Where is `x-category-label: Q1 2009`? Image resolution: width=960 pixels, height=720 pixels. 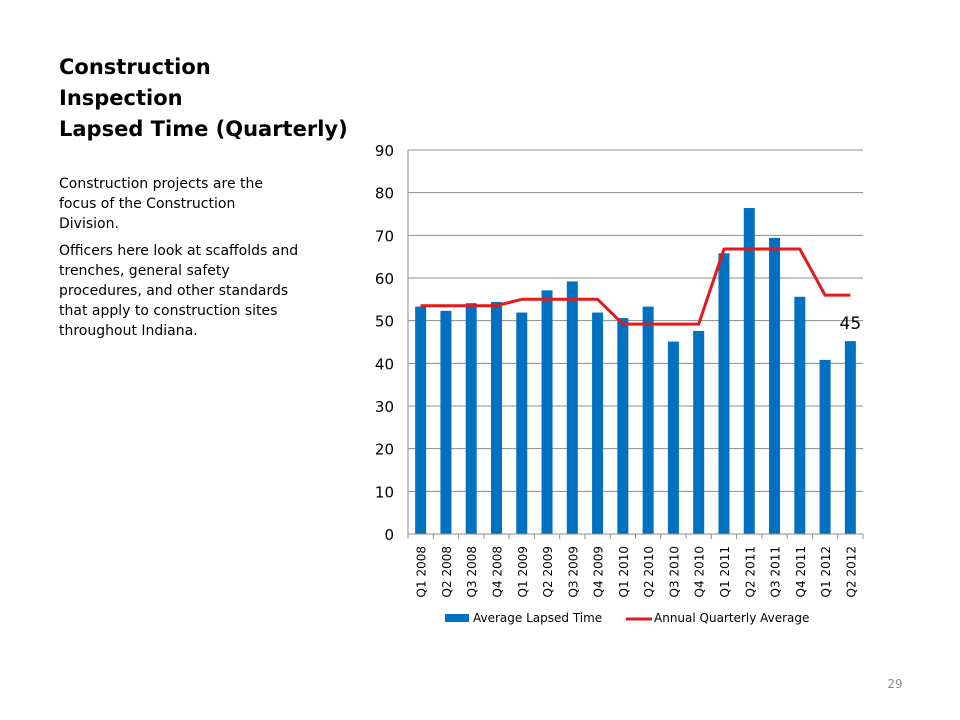
x-category-label: Q1 2009 is located at coordinates (523, 571).